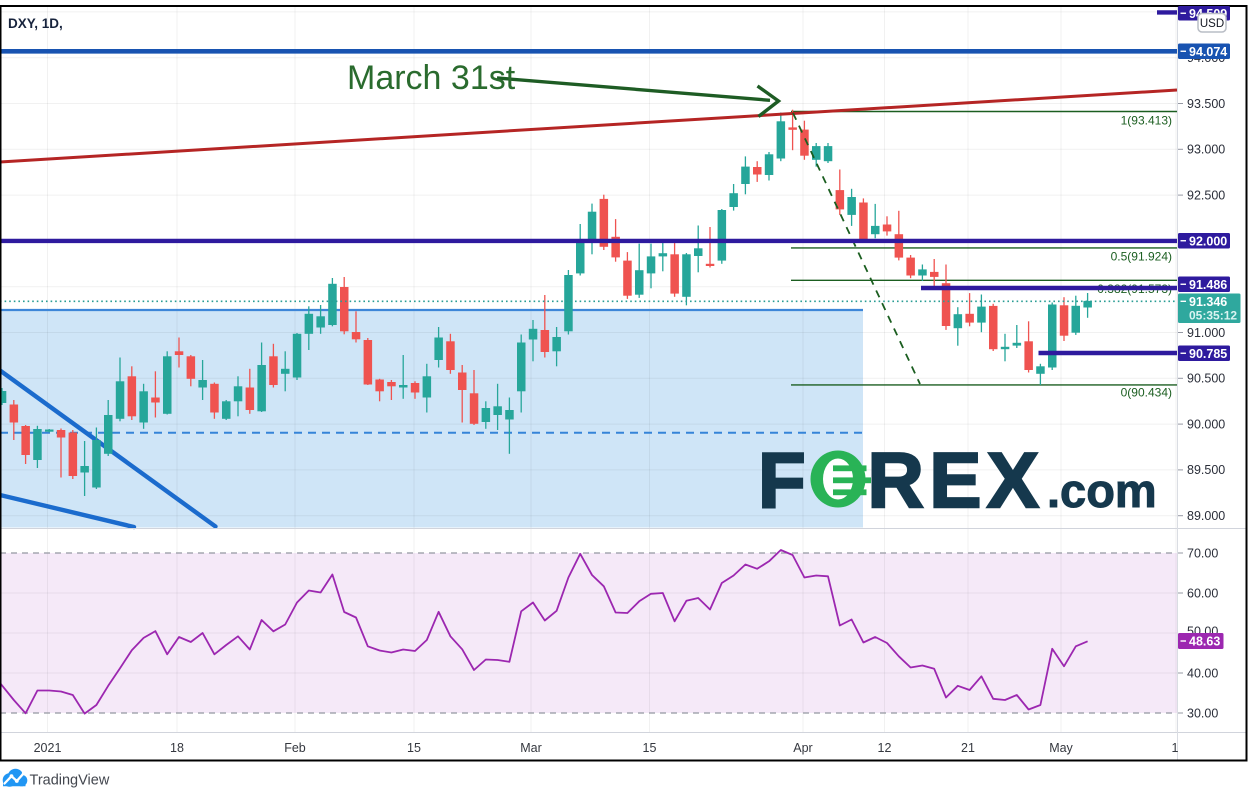 This screenshot has width=1253, height=804. What do you see at coordinates (1206, 424) in the screenshot?
I see `svg-text: 90.000` at bounding box center [1206, 424].